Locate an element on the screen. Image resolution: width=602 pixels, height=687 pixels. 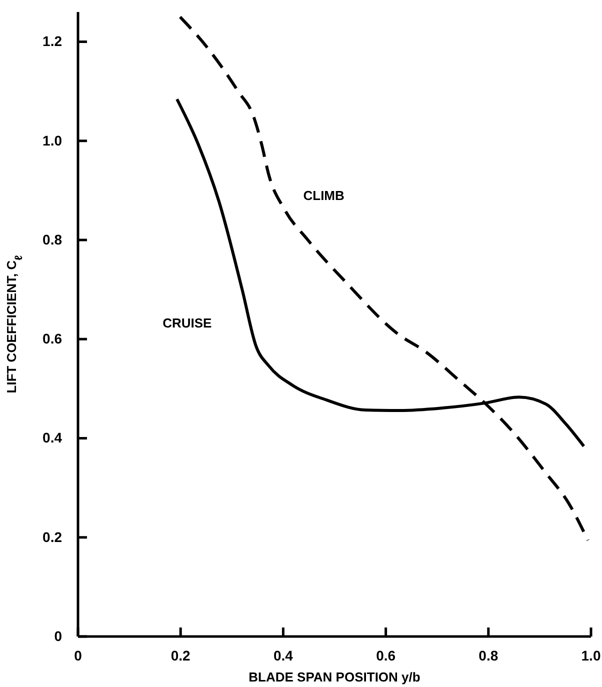
x-tick-label: 0.8 is located at coordinates (488, 655).